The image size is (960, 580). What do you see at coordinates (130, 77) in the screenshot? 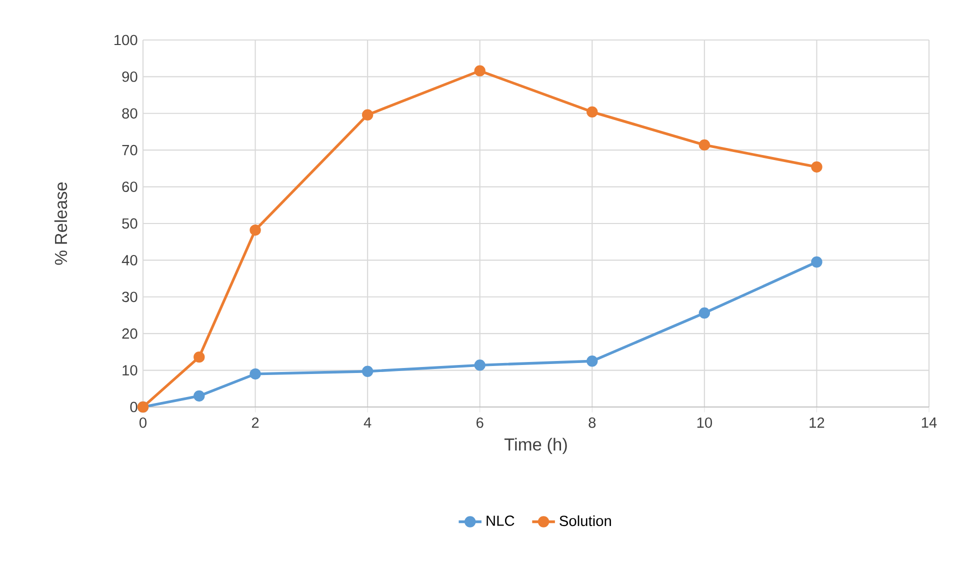
I see `y-tick-label: 90` at bounding box center [130, 77].